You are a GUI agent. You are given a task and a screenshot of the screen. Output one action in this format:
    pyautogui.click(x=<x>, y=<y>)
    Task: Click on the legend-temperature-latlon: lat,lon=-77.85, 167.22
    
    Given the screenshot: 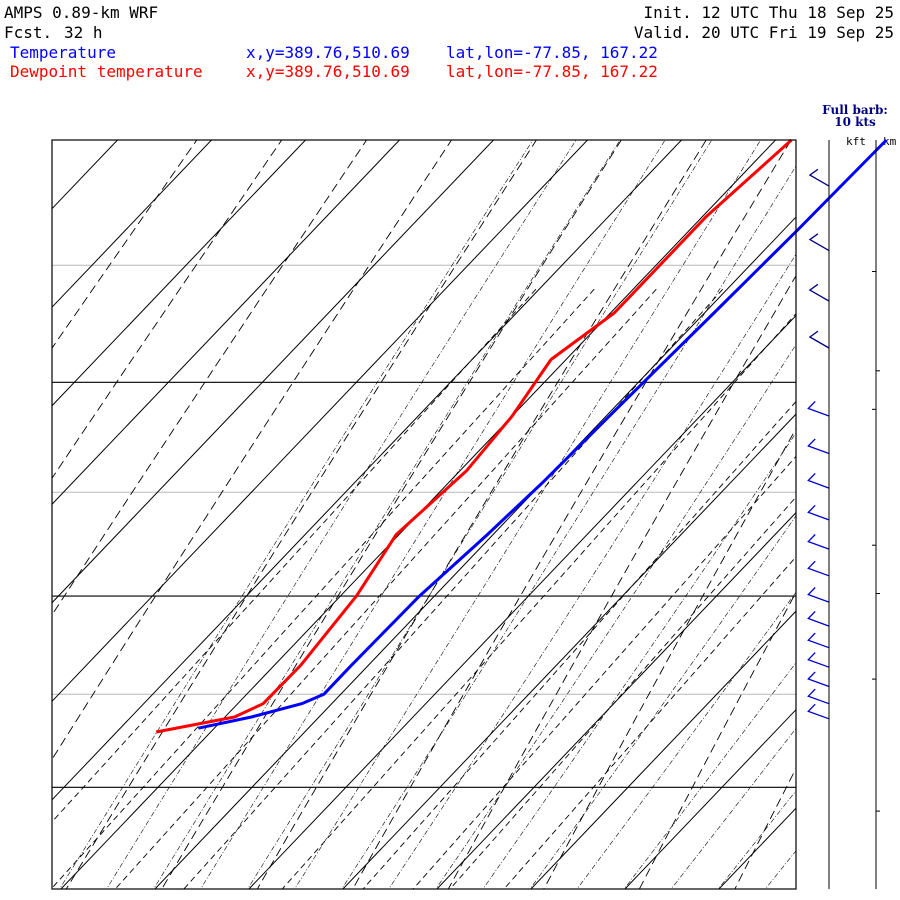 What is the action you would take?
    pyautogui.click(x=552, y=52)
    